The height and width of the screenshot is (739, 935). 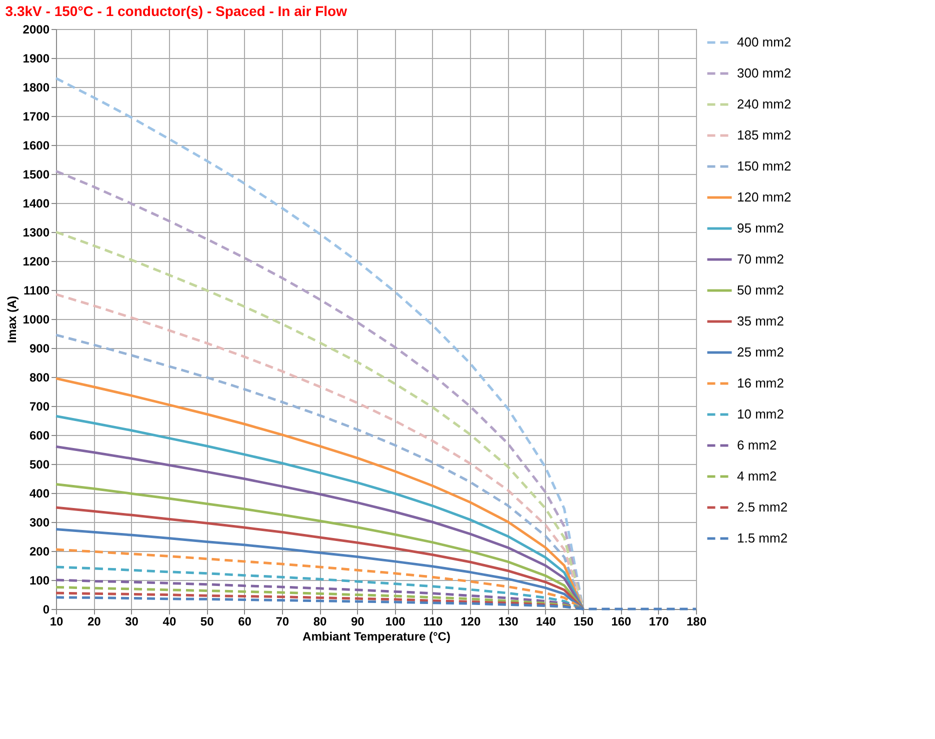 I want to click on legend-label: 2.5 mm2, so click(x=762, y=507).